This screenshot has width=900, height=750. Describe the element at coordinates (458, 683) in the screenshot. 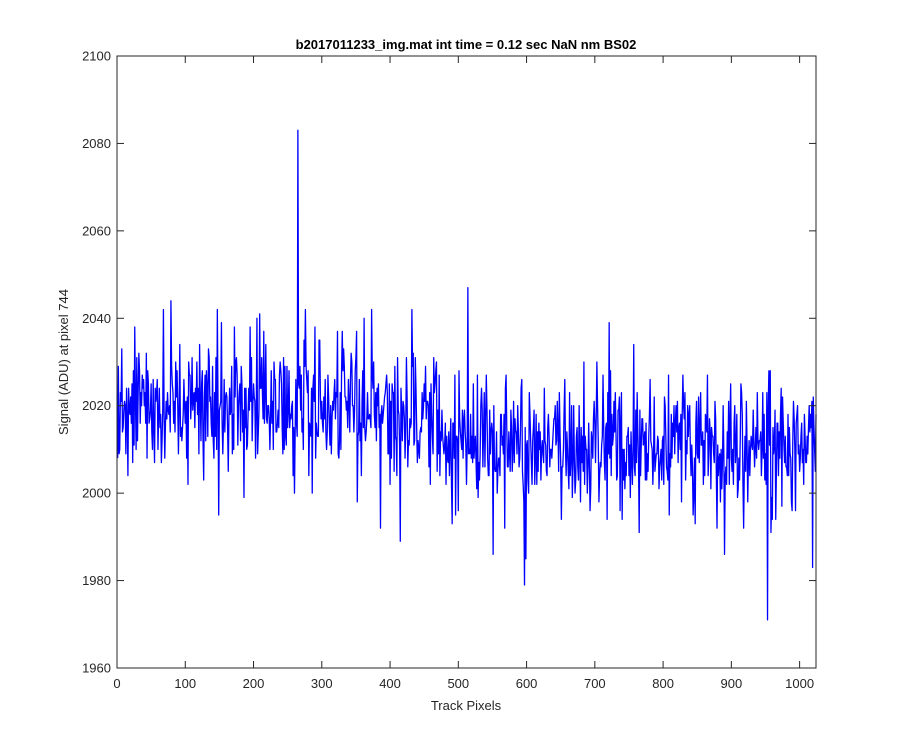

I see `x-tick-label: 500` at that location.